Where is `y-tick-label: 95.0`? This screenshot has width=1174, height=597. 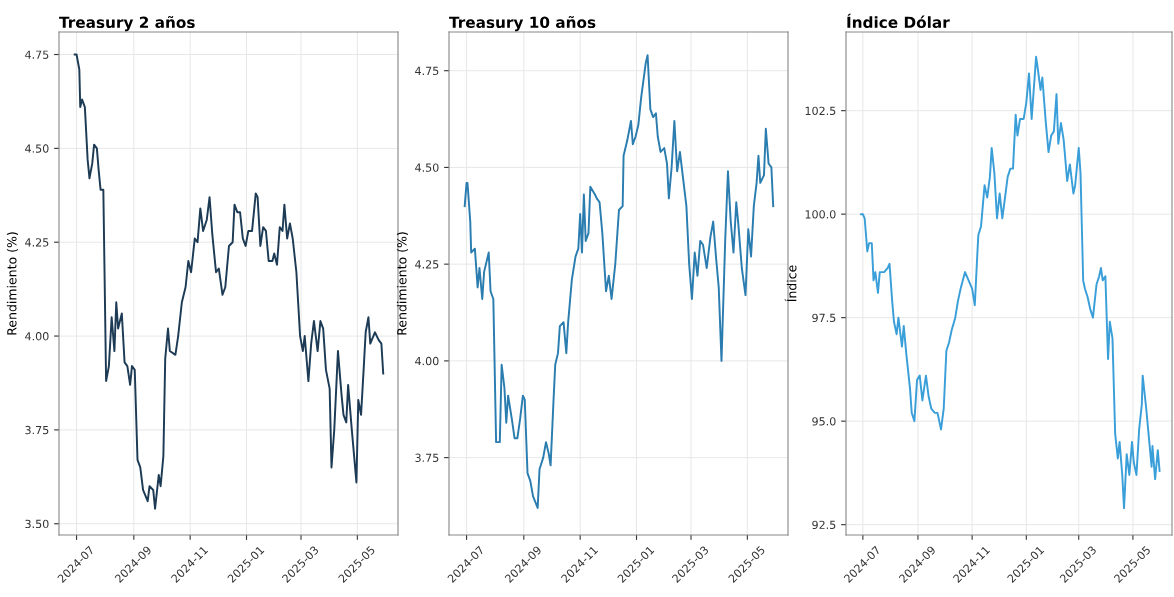 y-tick-label: 95.0 is located at coordinates (824, 421).